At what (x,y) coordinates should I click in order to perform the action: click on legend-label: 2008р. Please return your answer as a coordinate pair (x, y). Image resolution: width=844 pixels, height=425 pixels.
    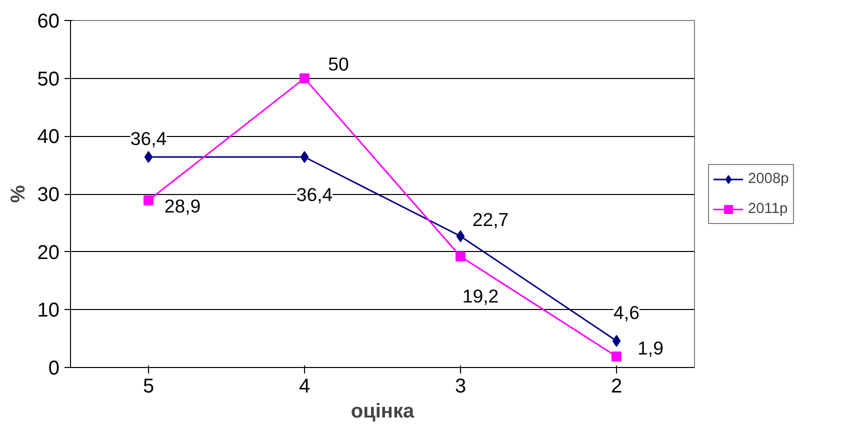
    Looking at the image, I should click on (768, 178).